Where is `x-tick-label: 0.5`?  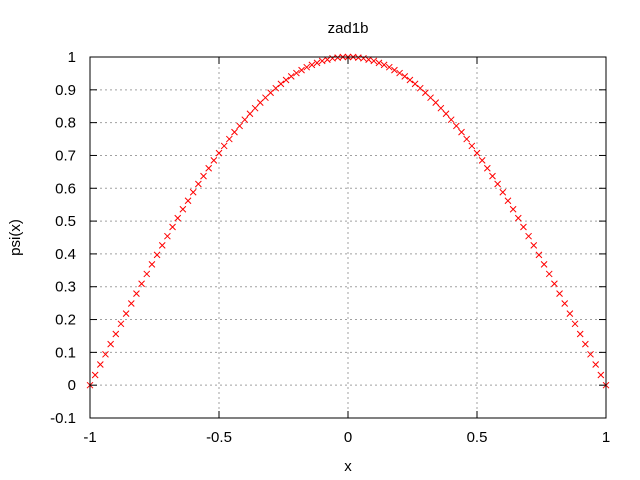 x-tick-label: 0.5 is located at coordinates (477, 437).